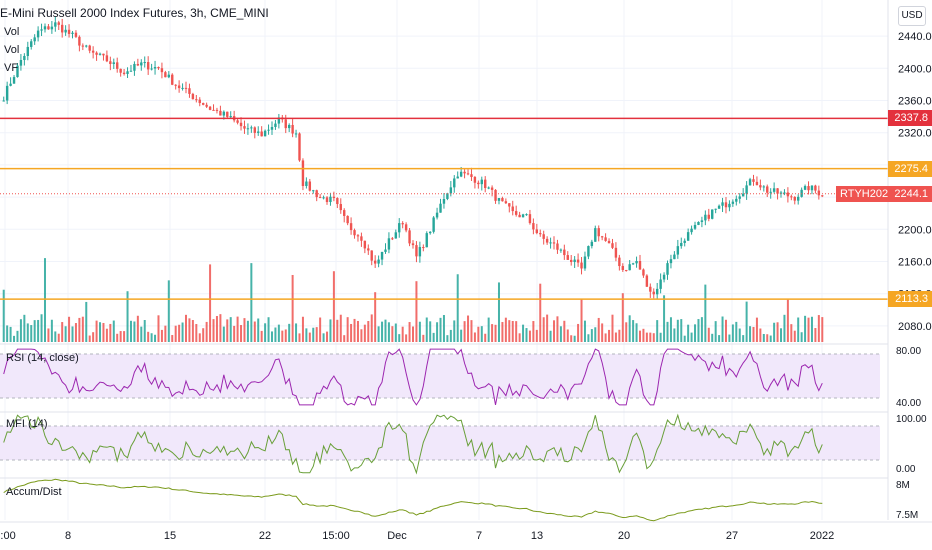 This screenshot has width=932, height=550. What do you see at coordinates (27, 424) in the screenshot?
I see `mfi-label: MFI (14)` at bounding box center [27, 424].